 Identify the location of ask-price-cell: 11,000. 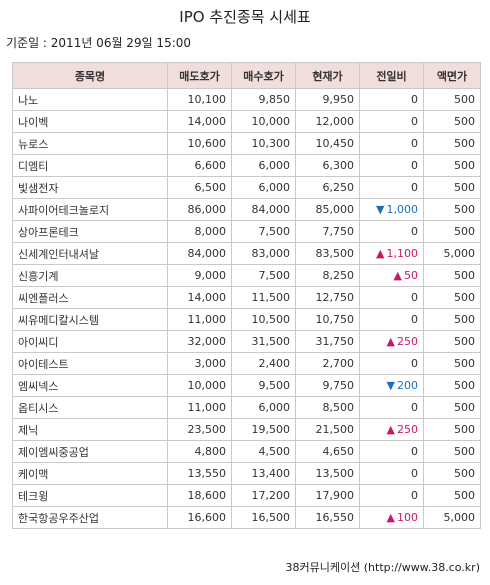
(199, 407).